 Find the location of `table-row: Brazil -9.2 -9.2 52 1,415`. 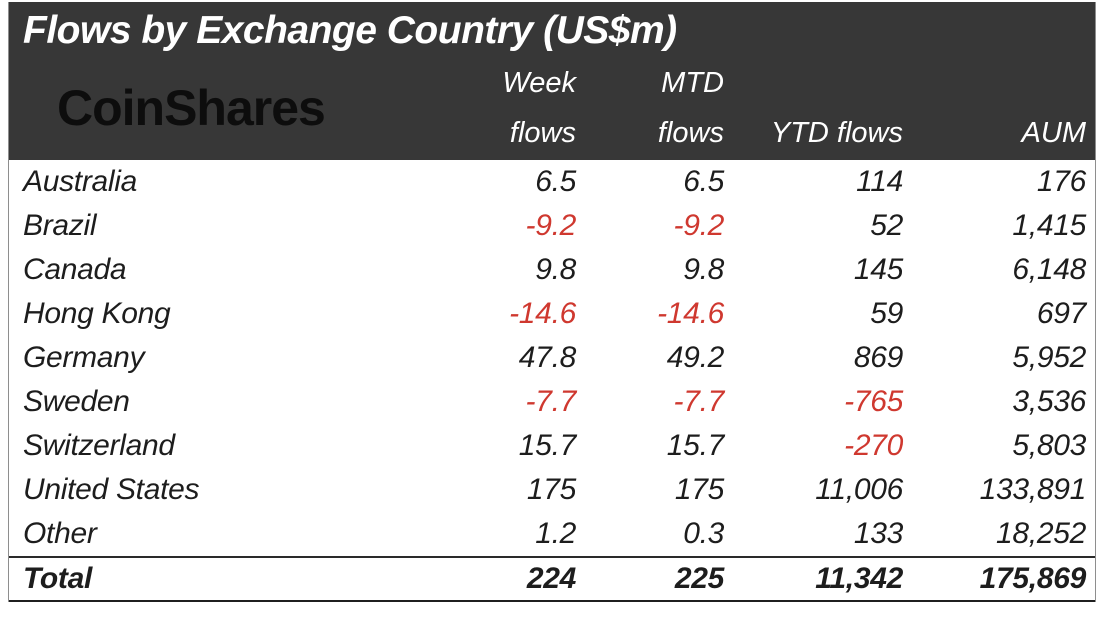

table-row: Brazil -9.2 -9.2 52 1,415 is located at coordinates (552, 226).